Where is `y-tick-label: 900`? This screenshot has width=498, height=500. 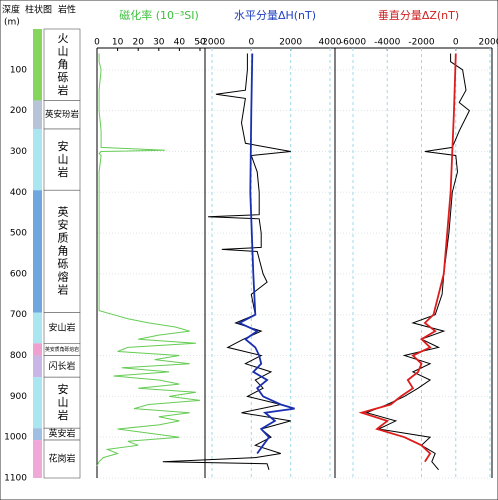 y-tick-label: 900 is located at coordinates (18, 397).